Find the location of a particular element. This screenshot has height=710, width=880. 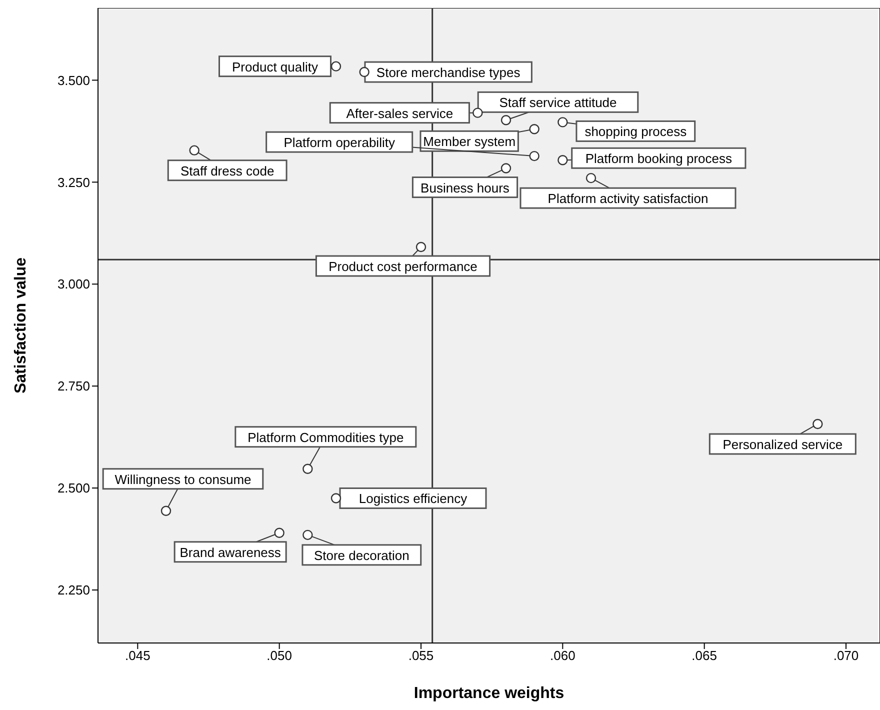

annotation: Brand awareness is located at coordinates (231, 552).